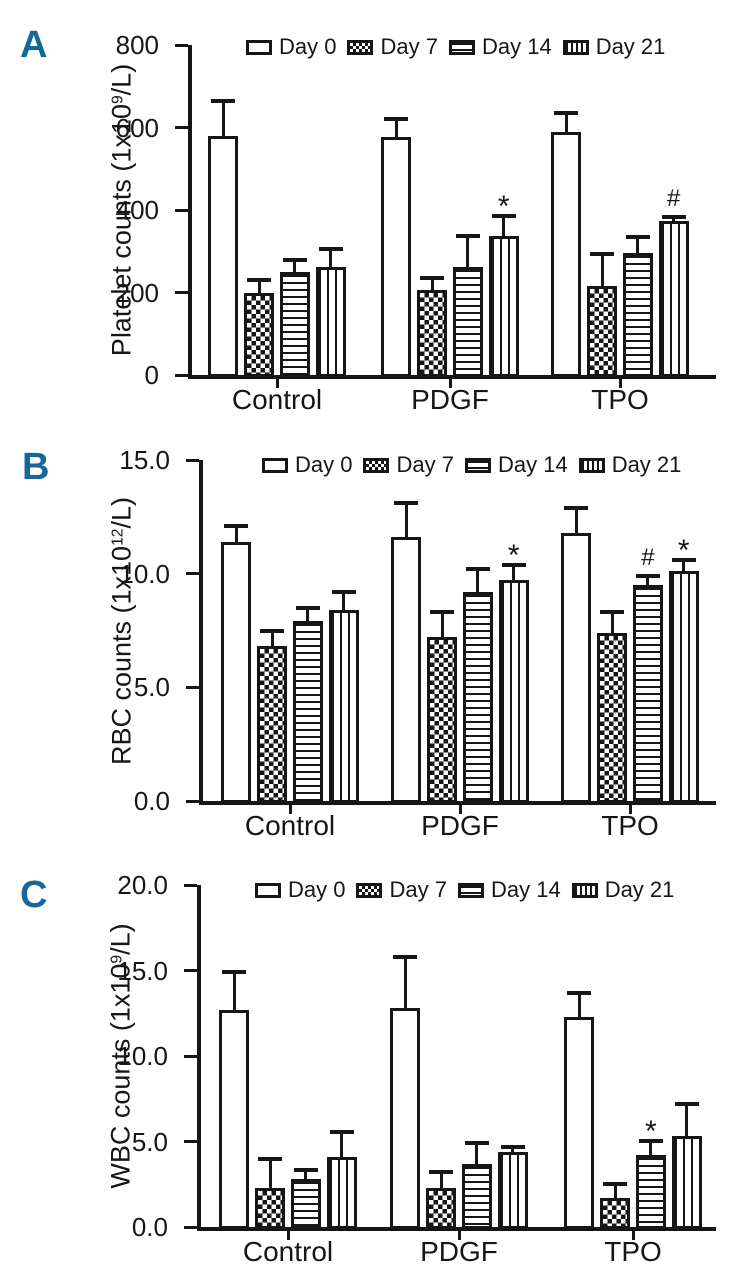 Image resolution: width=740 pixels, height=1280 pixels. Describe the element at coordinates (418, 889) in the screenshot. I see `legend-label: Day 7` at that location.